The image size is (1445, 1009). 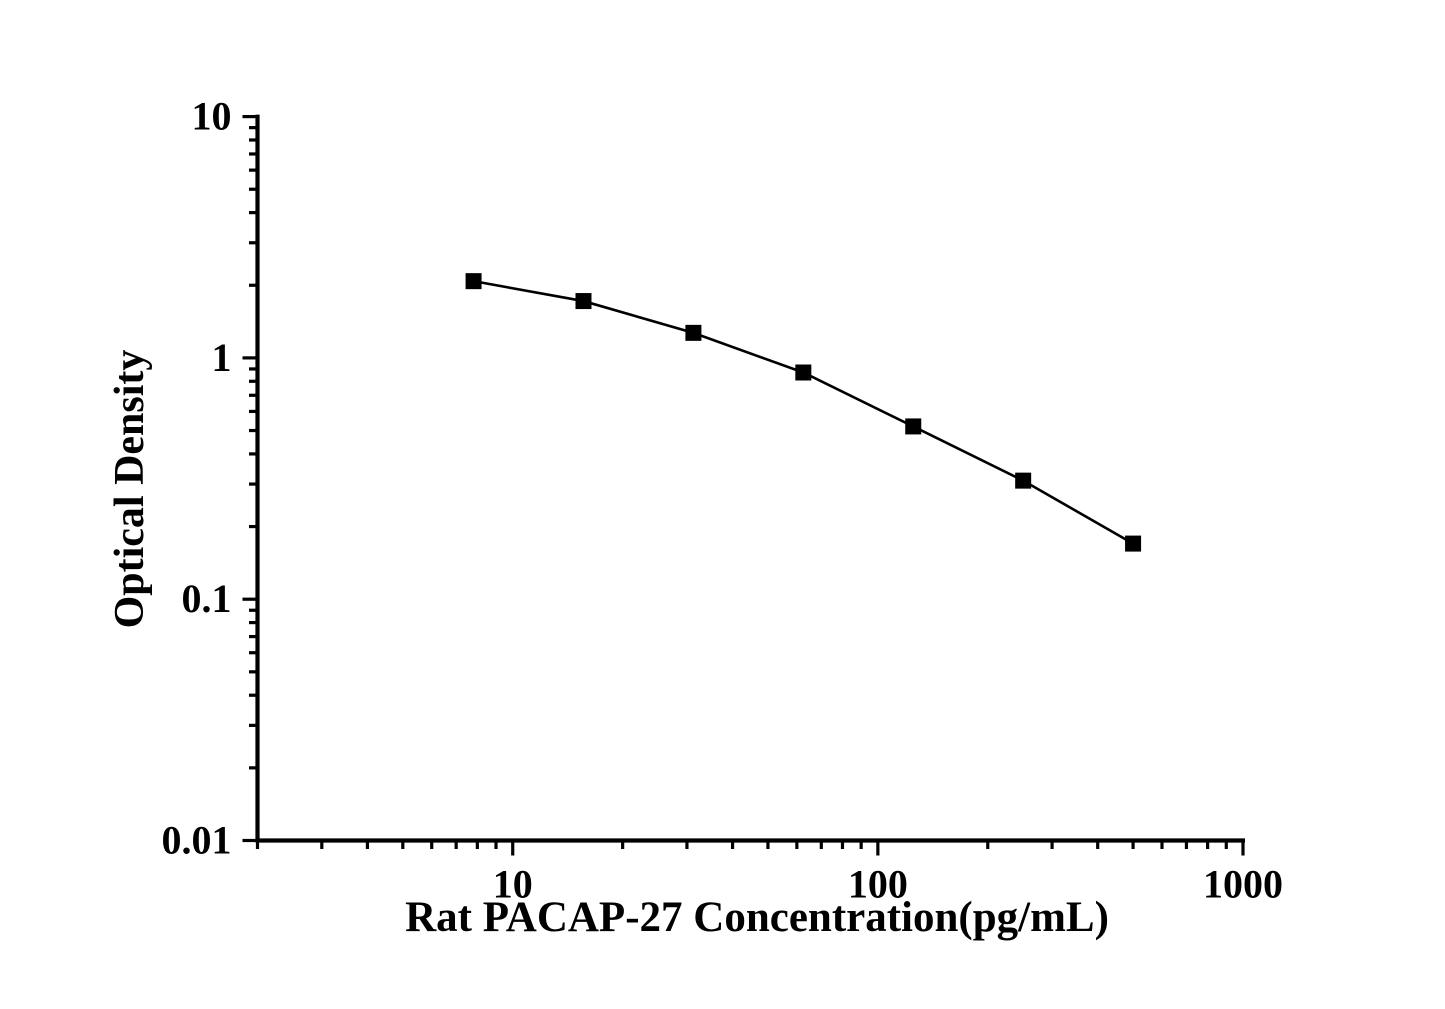 I want to click on y-tick-label: 0.01, so click(x=197, y=840).